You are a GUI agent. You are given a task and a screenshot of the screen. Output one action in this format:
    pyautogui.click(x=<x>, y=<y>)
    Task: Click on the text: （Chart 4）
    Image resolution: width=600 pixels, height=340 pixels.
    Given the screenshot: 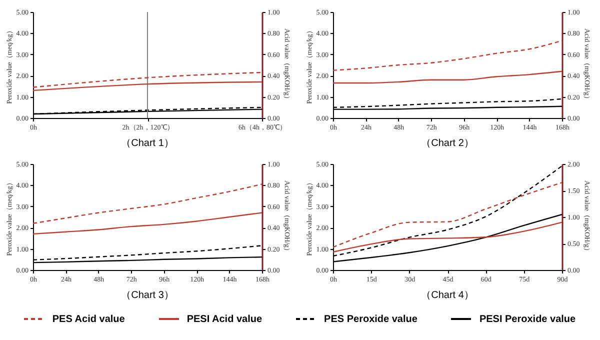 What is the action you would take?
    pyautogui.click(x=447, y=295)
    